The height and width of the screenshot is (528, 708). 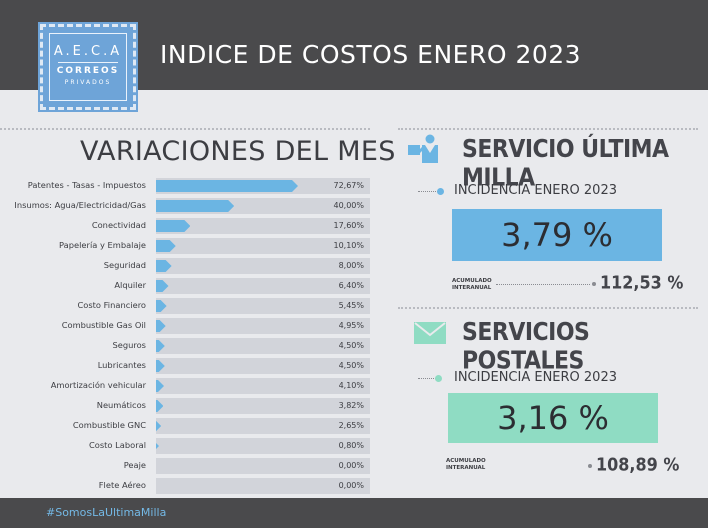 I want to click on right-top-divider, so click(x=548, y=129).